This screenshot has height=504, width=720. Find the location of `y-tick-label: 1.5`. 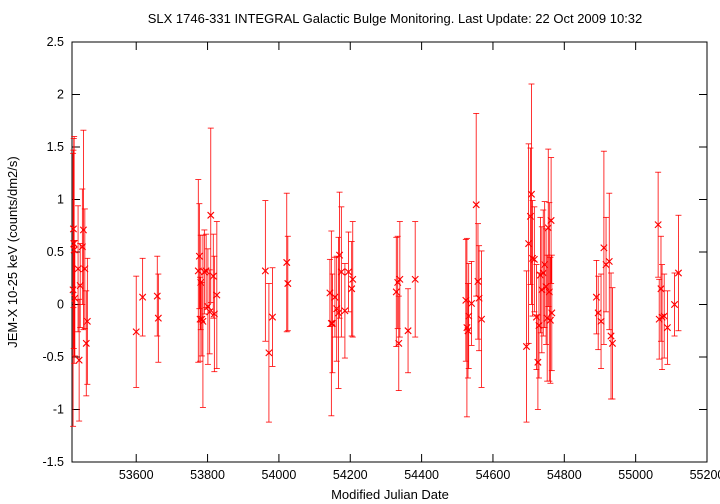

y-tick-label: 1.5 is located at coordinates (55, 147).